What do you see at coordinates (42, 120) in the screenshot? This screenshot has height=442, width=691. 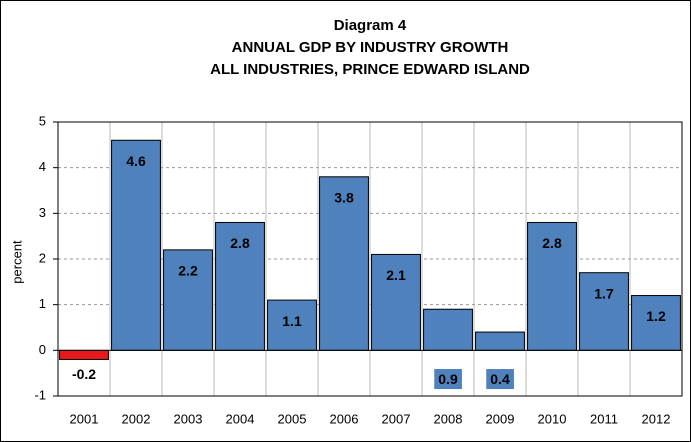 I see `y-tick-label: 5` at bounding box center [42, 120].